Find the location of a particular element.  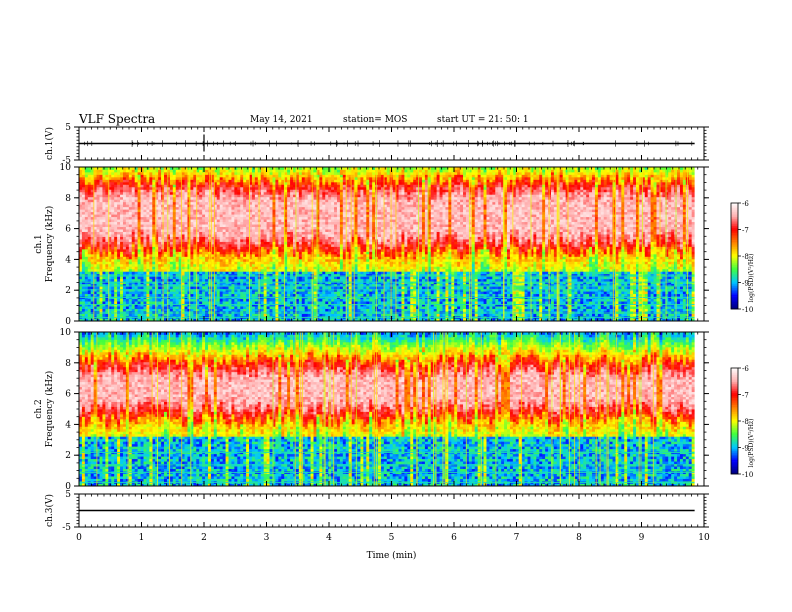

ch1-ylabel-line: Frequency (kHz) is located at coordinates (49, 244).